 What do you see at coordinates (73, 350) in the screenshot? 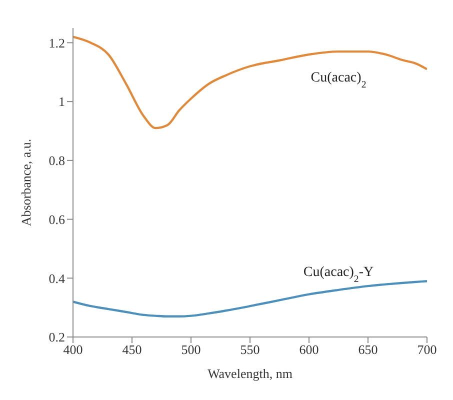
I see `x-tick-label: 400` at bounding box center [73, 350].